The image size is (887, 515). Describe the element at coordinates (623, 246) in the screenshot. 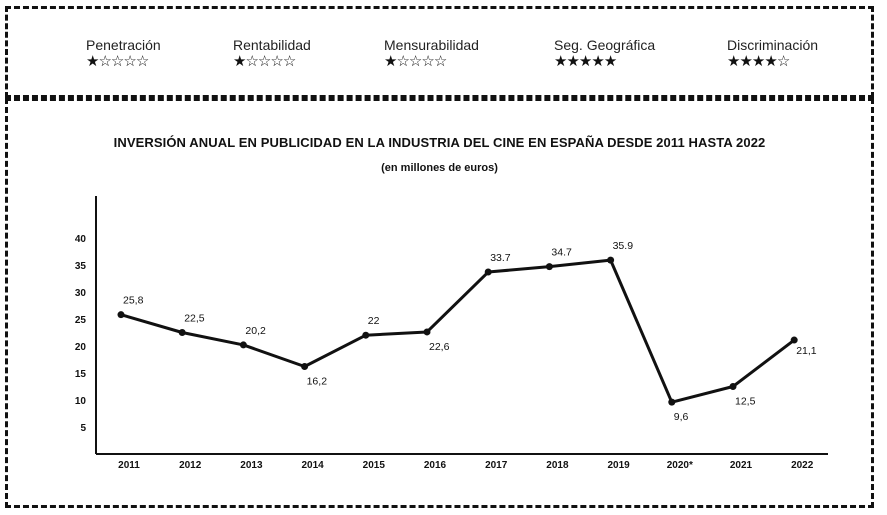

I see `data-label: 35.9` at that location.